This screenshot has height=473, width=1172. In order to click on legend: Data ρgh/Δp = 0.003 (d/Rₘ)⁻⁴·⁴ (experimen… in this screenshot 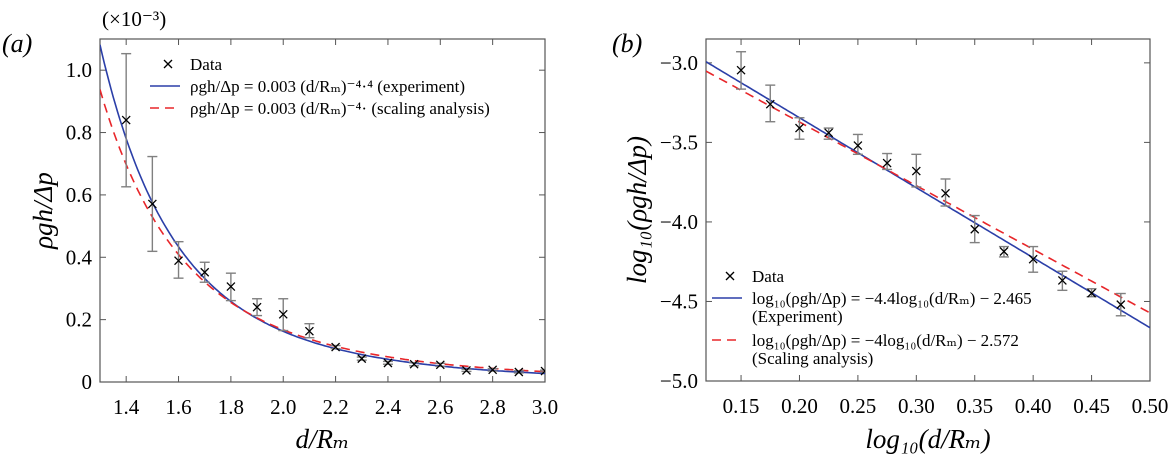, I will do `click(320, 86)`.